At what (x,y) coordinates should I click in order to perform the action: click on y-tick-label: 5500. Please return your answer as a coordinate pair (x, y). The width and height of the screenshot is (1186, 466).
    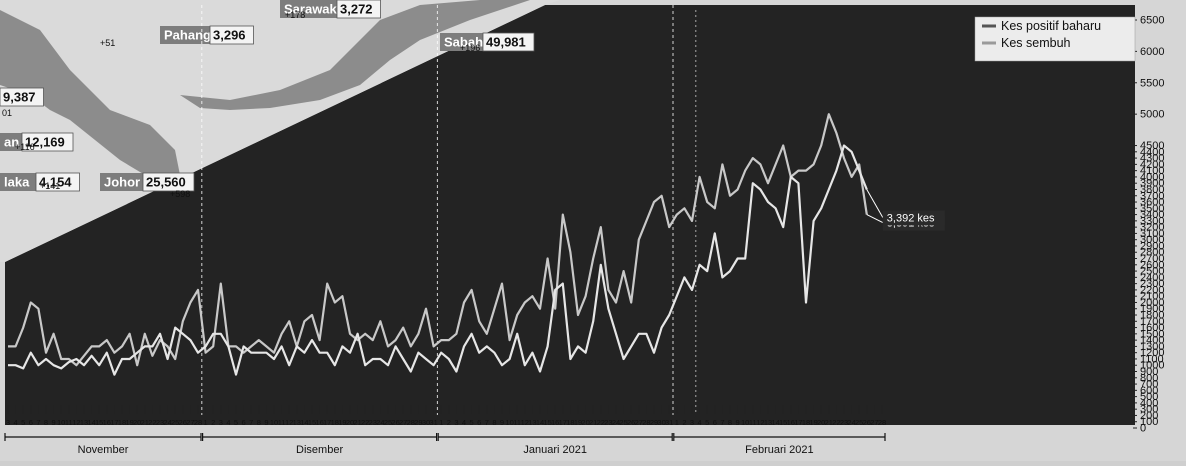
    Looking at the image, I should click on (1152, 83).